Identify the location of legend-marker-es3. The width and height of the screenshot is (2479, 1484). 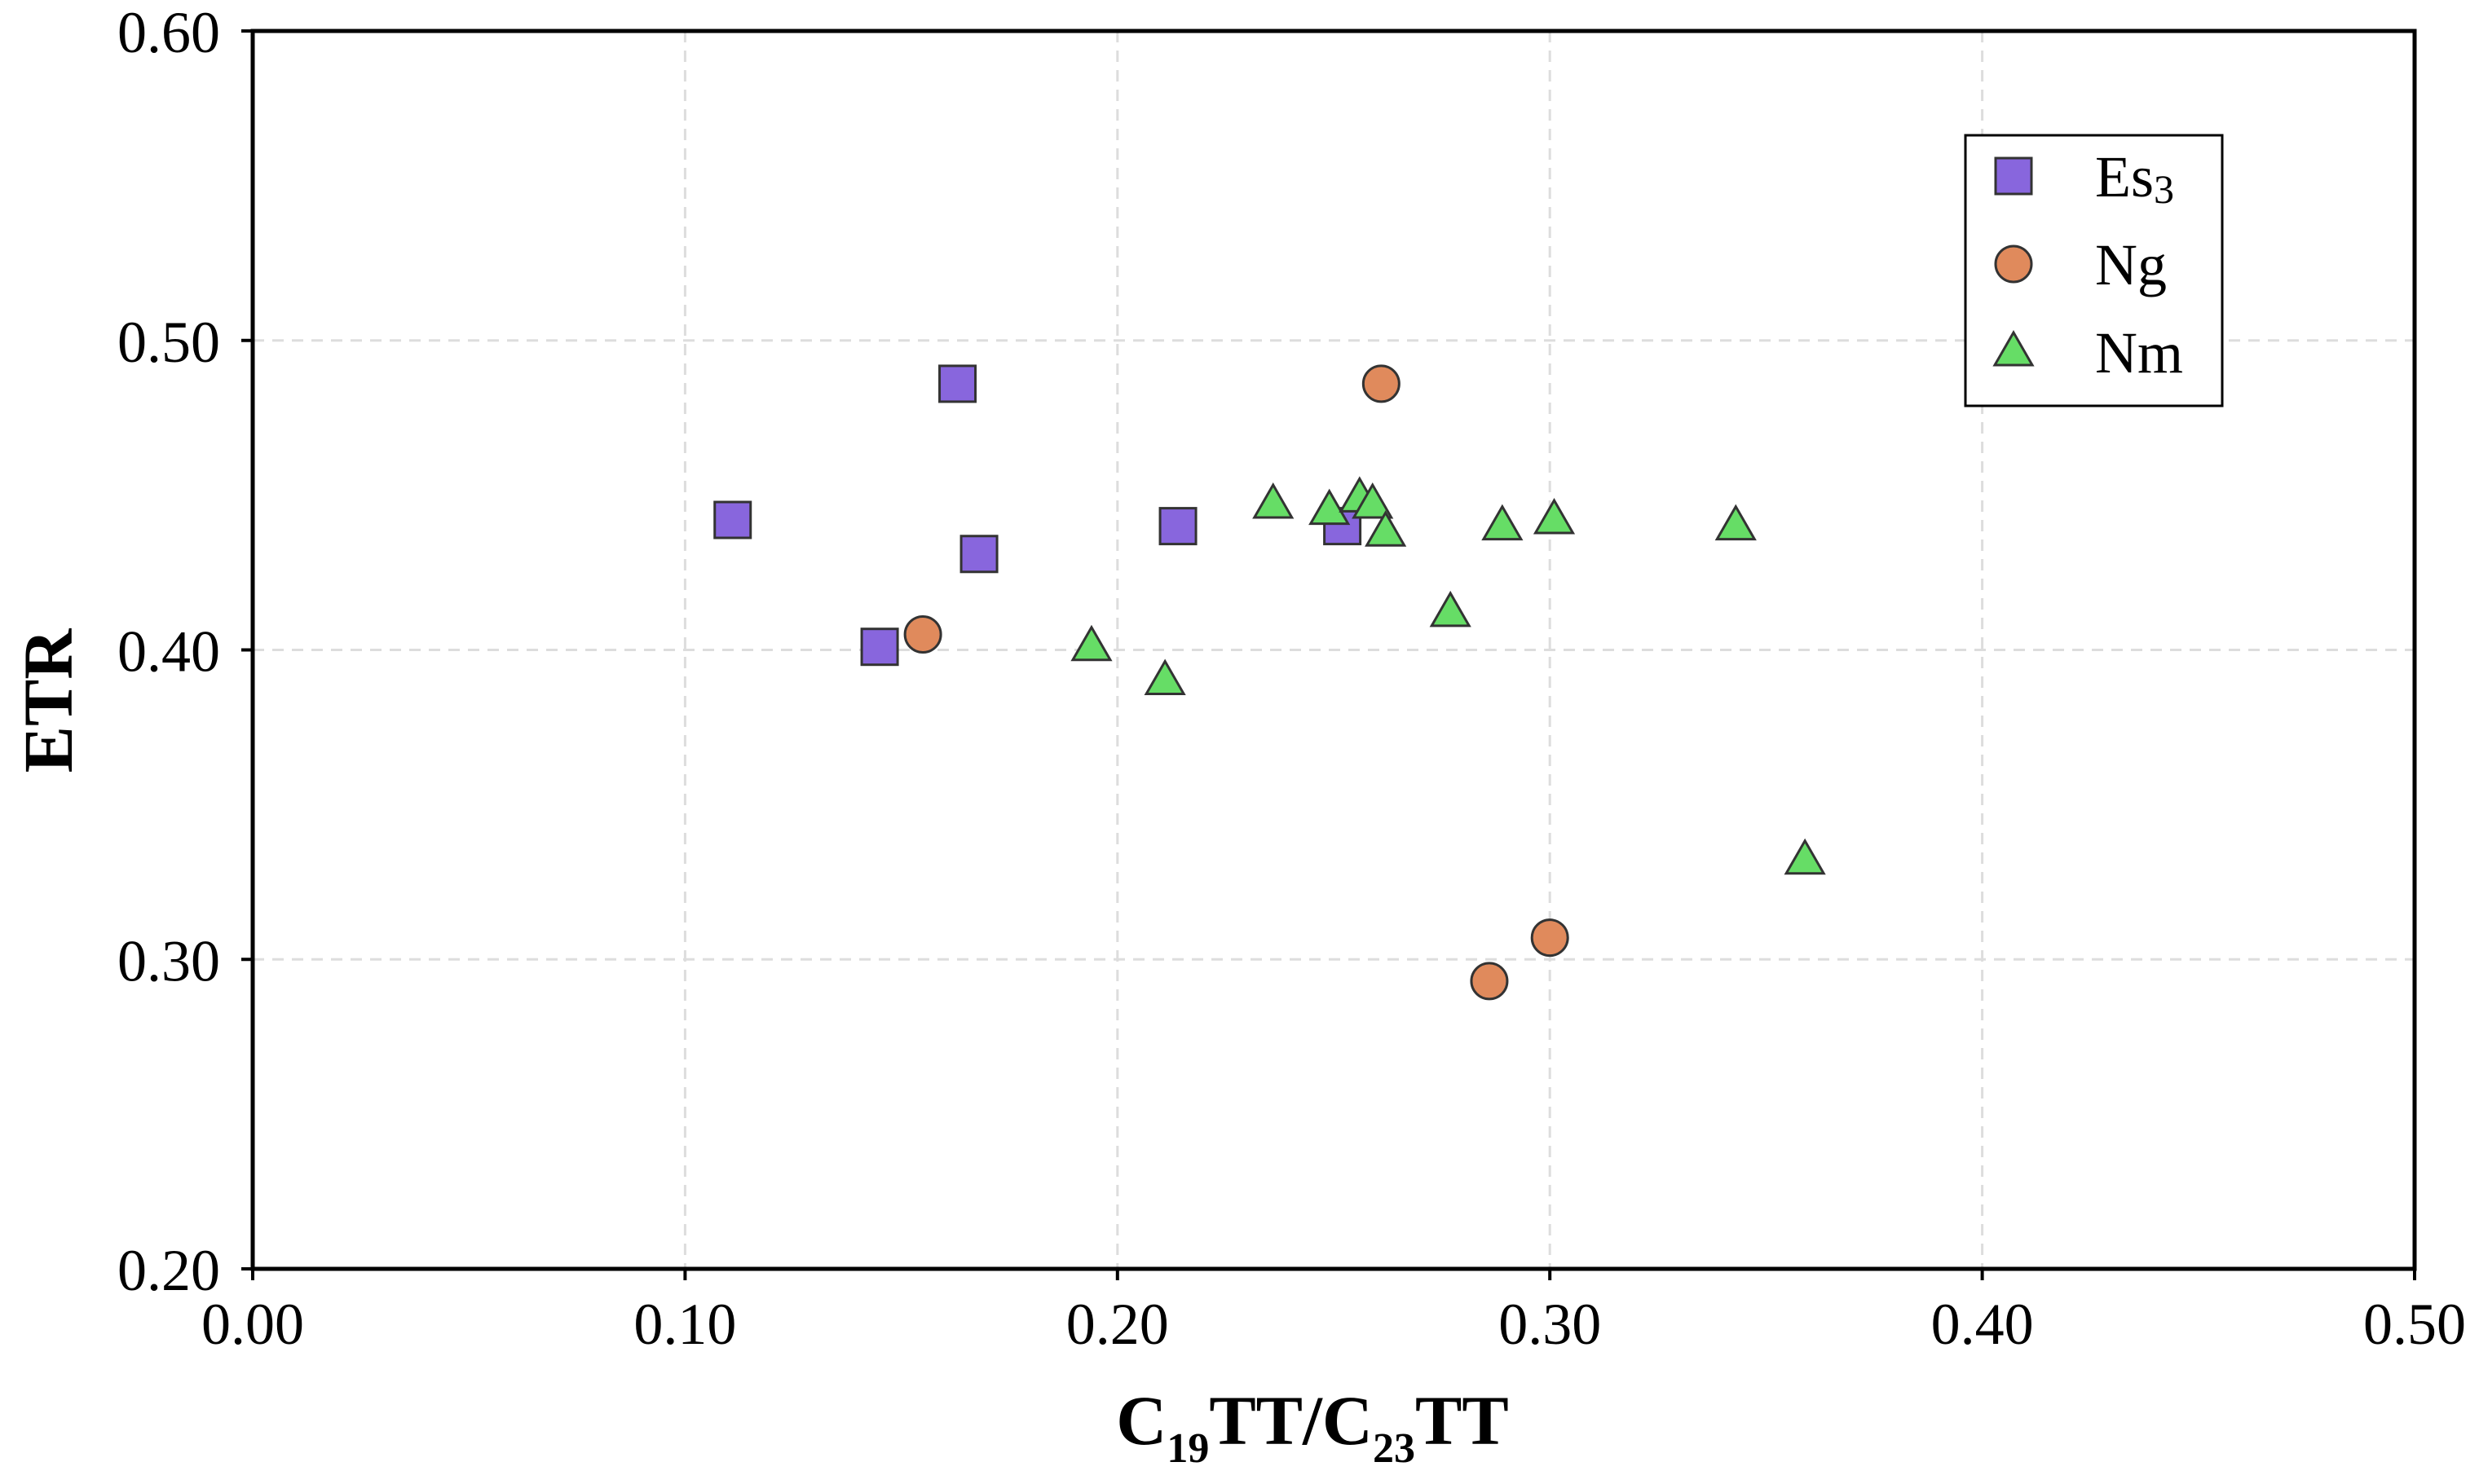
(2013, 176).